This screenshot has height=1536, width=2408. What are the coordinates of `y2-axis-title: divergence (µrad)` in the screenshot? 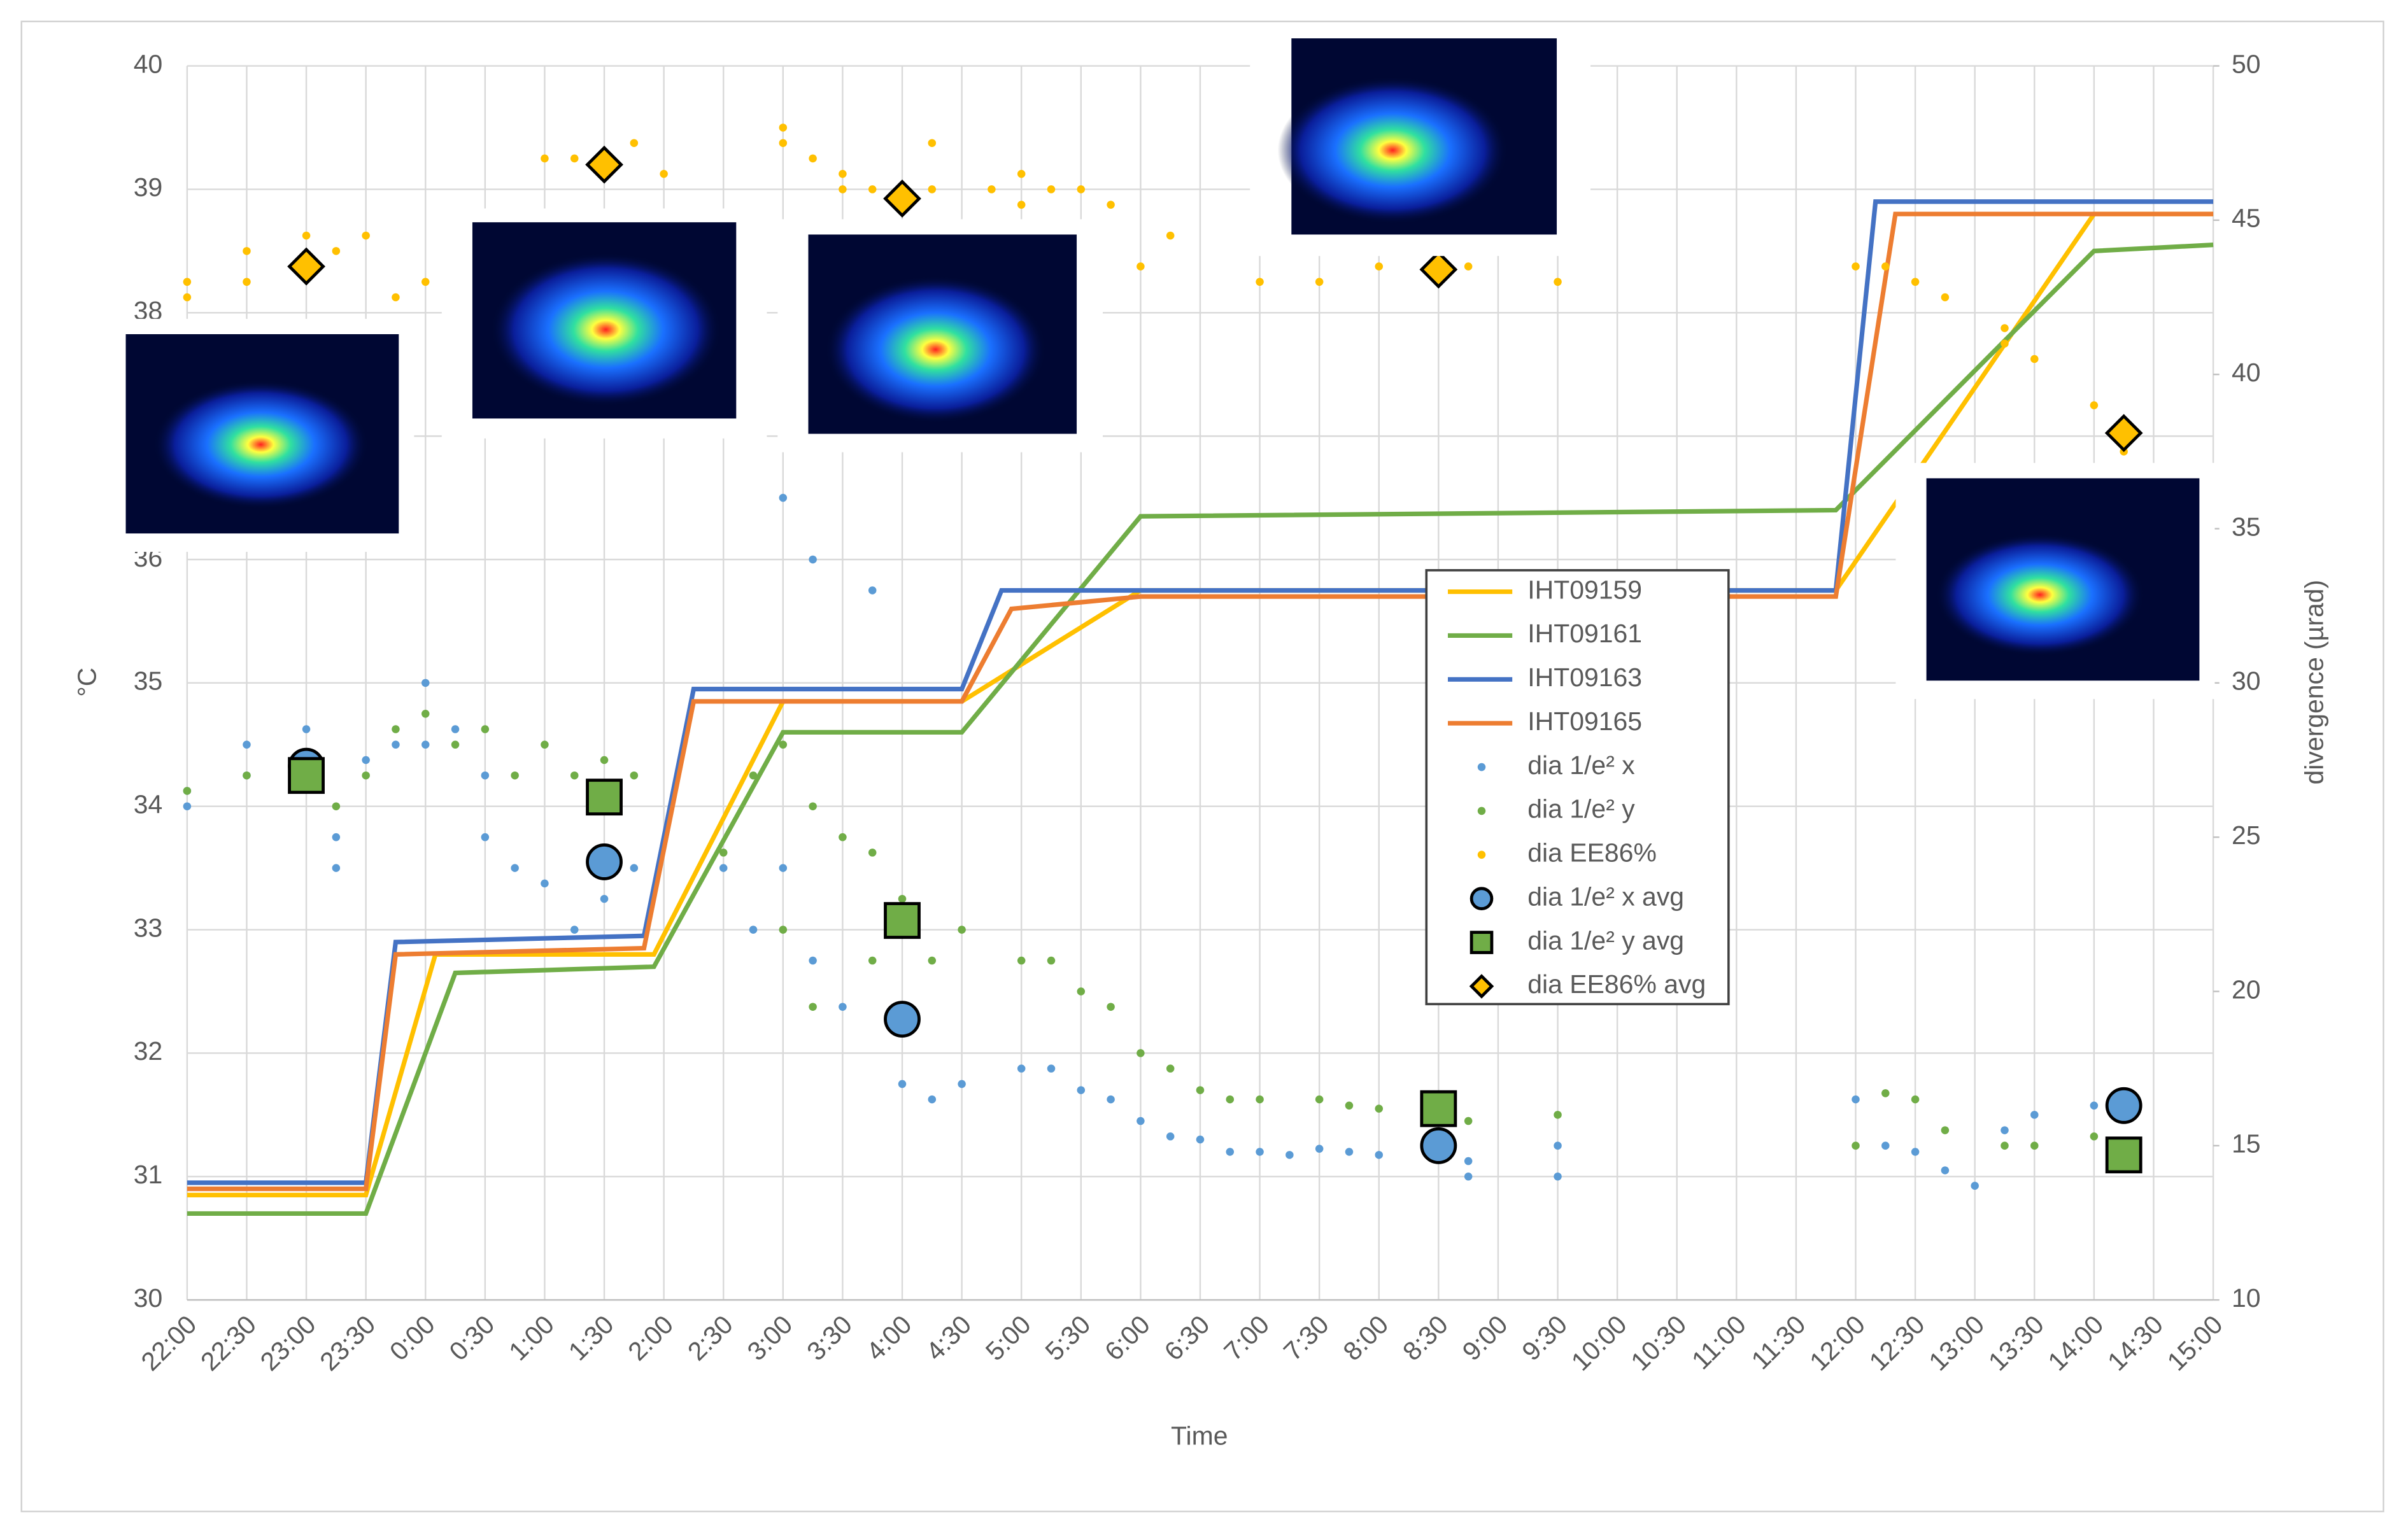 It's located at (2313, 682).